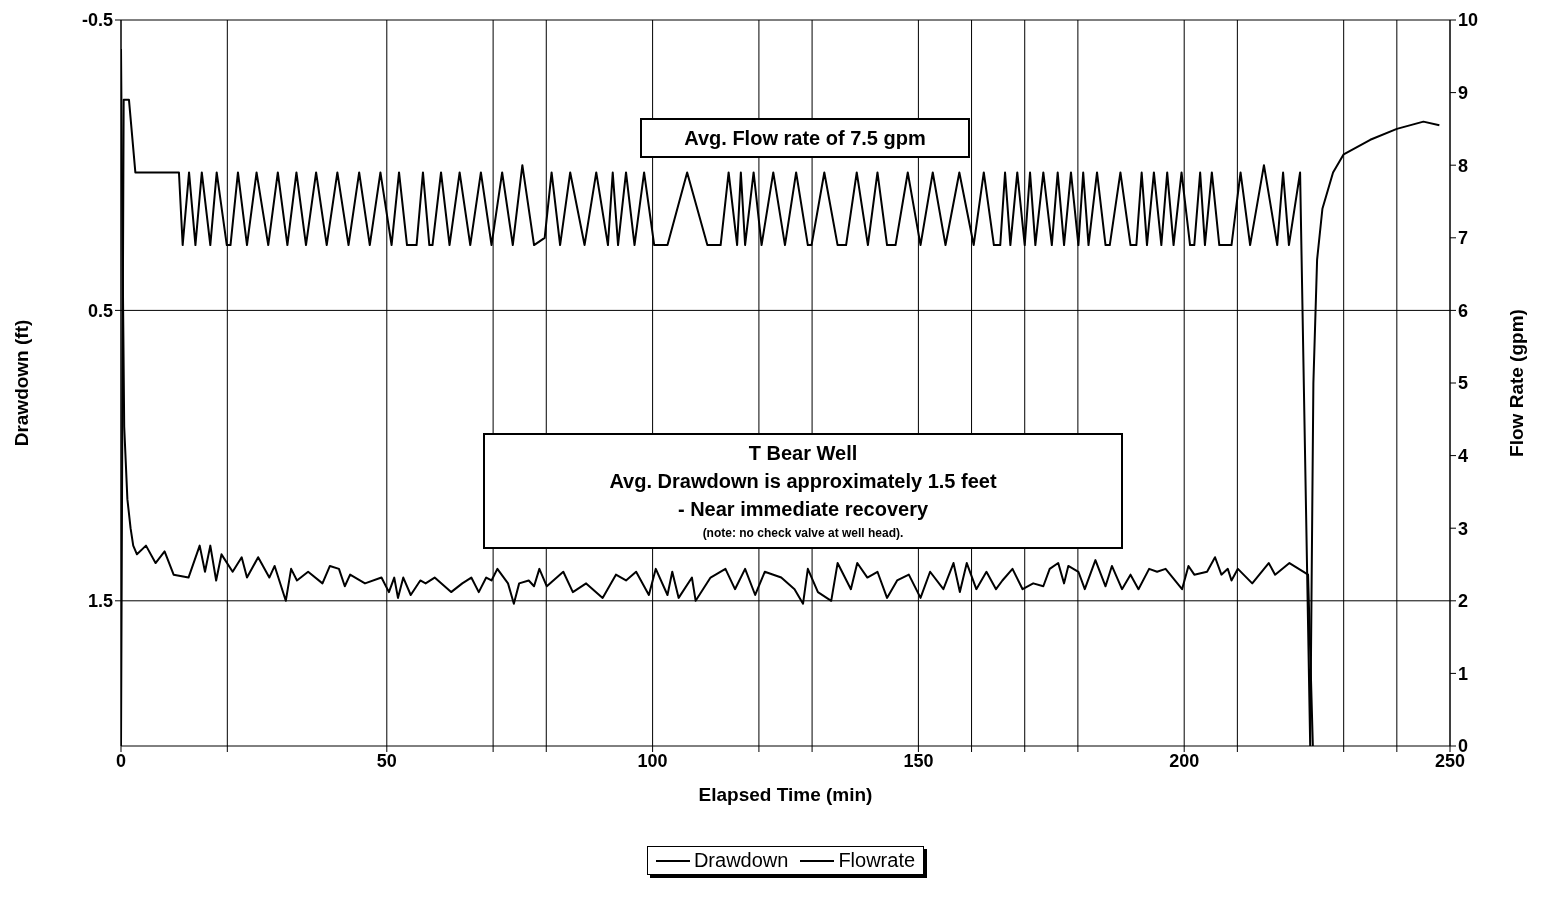 The width and height of the screenshot is (1552, 920). What do you see at coordinates (386, 760) in the screenshot?
I see `x-tick-label: 50` at bounding box center [386, 760].